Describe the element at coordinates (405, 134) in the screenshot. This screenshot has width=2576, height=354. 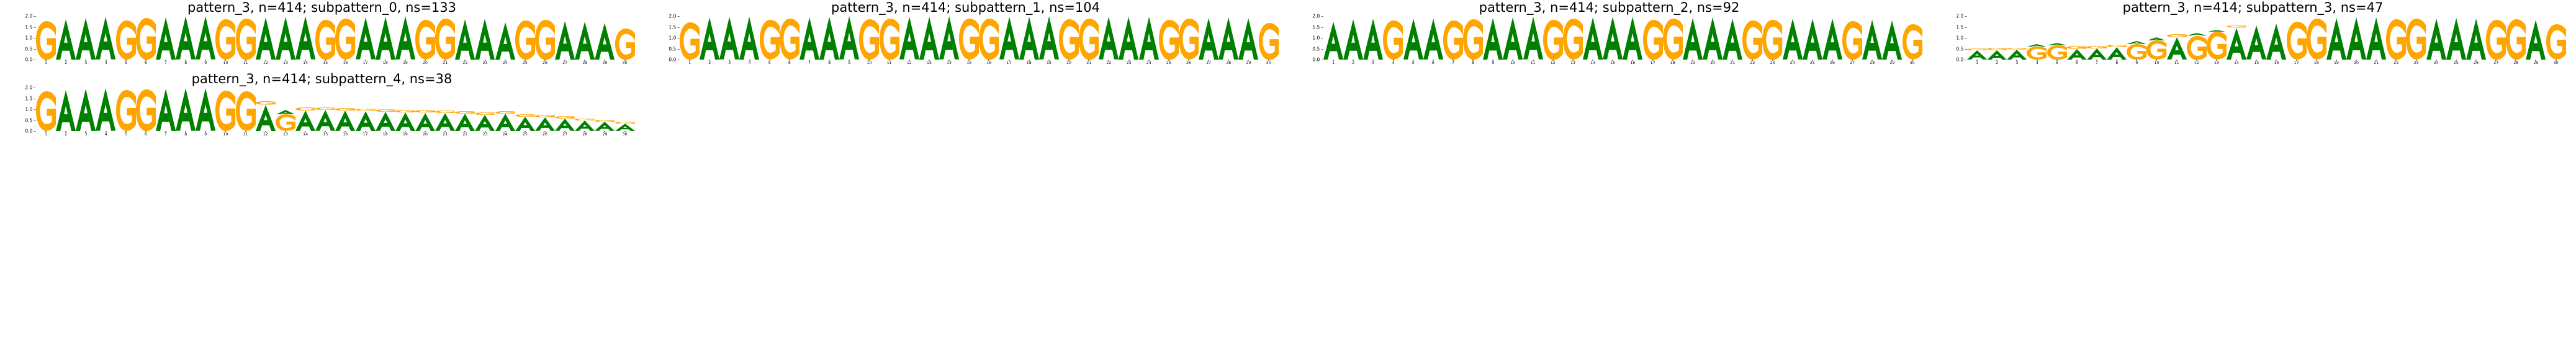
I see `x-axis-tick: 19` at that location.